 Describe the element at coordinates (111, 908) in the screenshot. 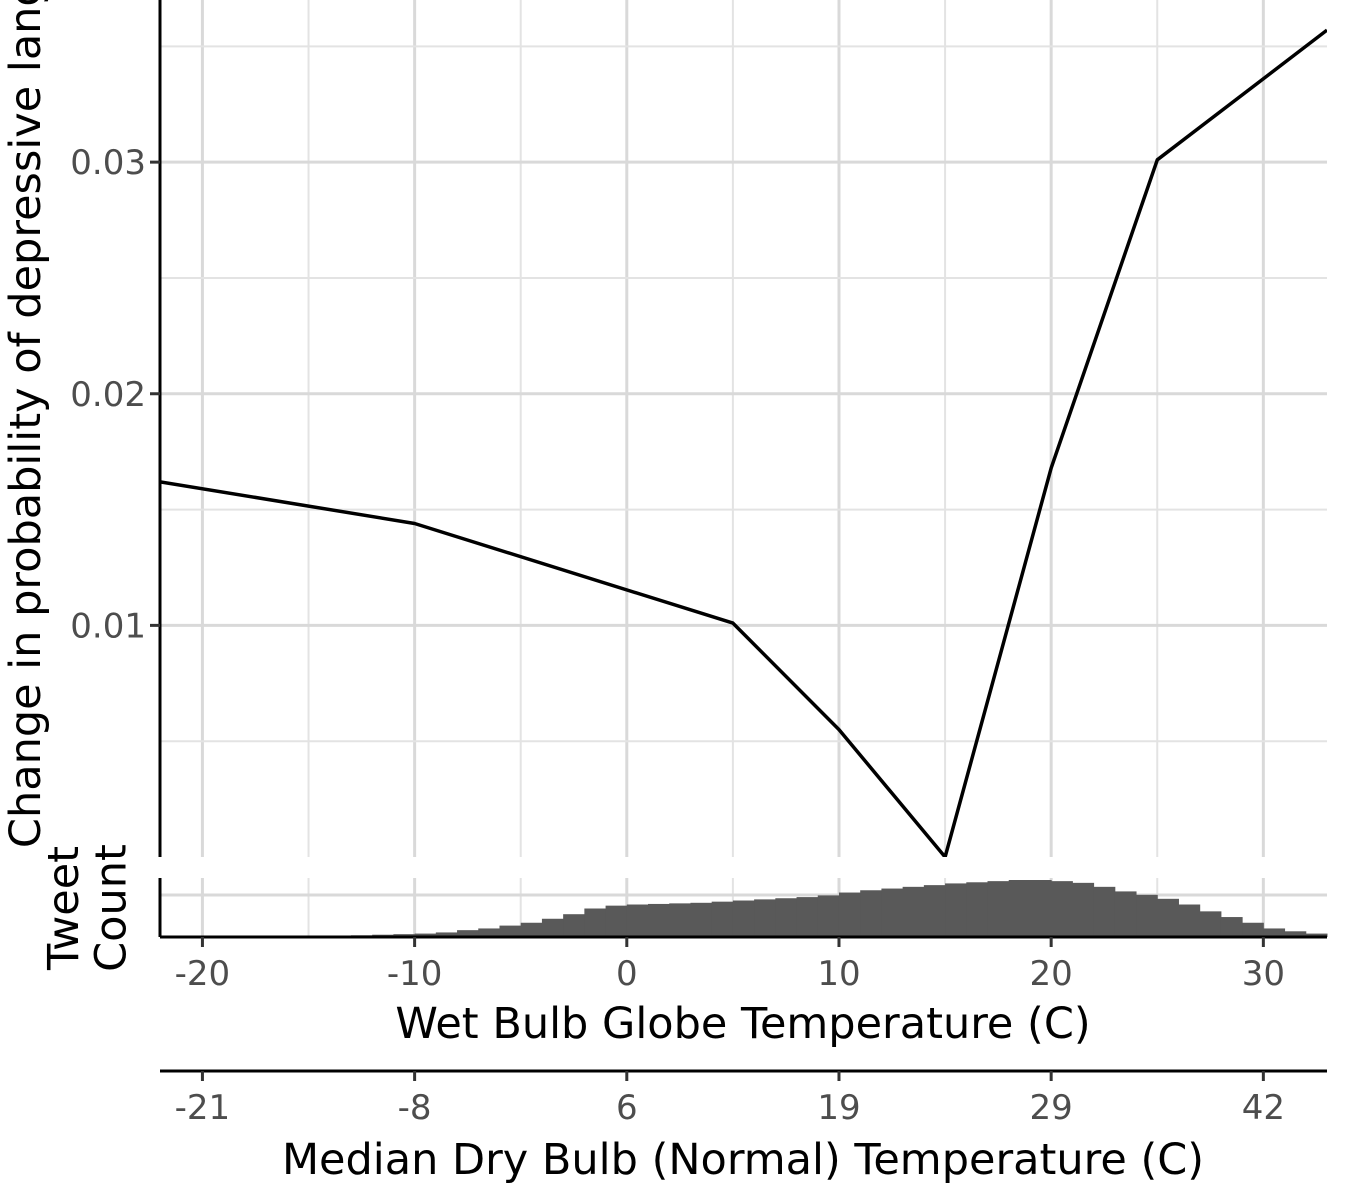

I see `histogram-y-axis-title-line: Count` at that location.